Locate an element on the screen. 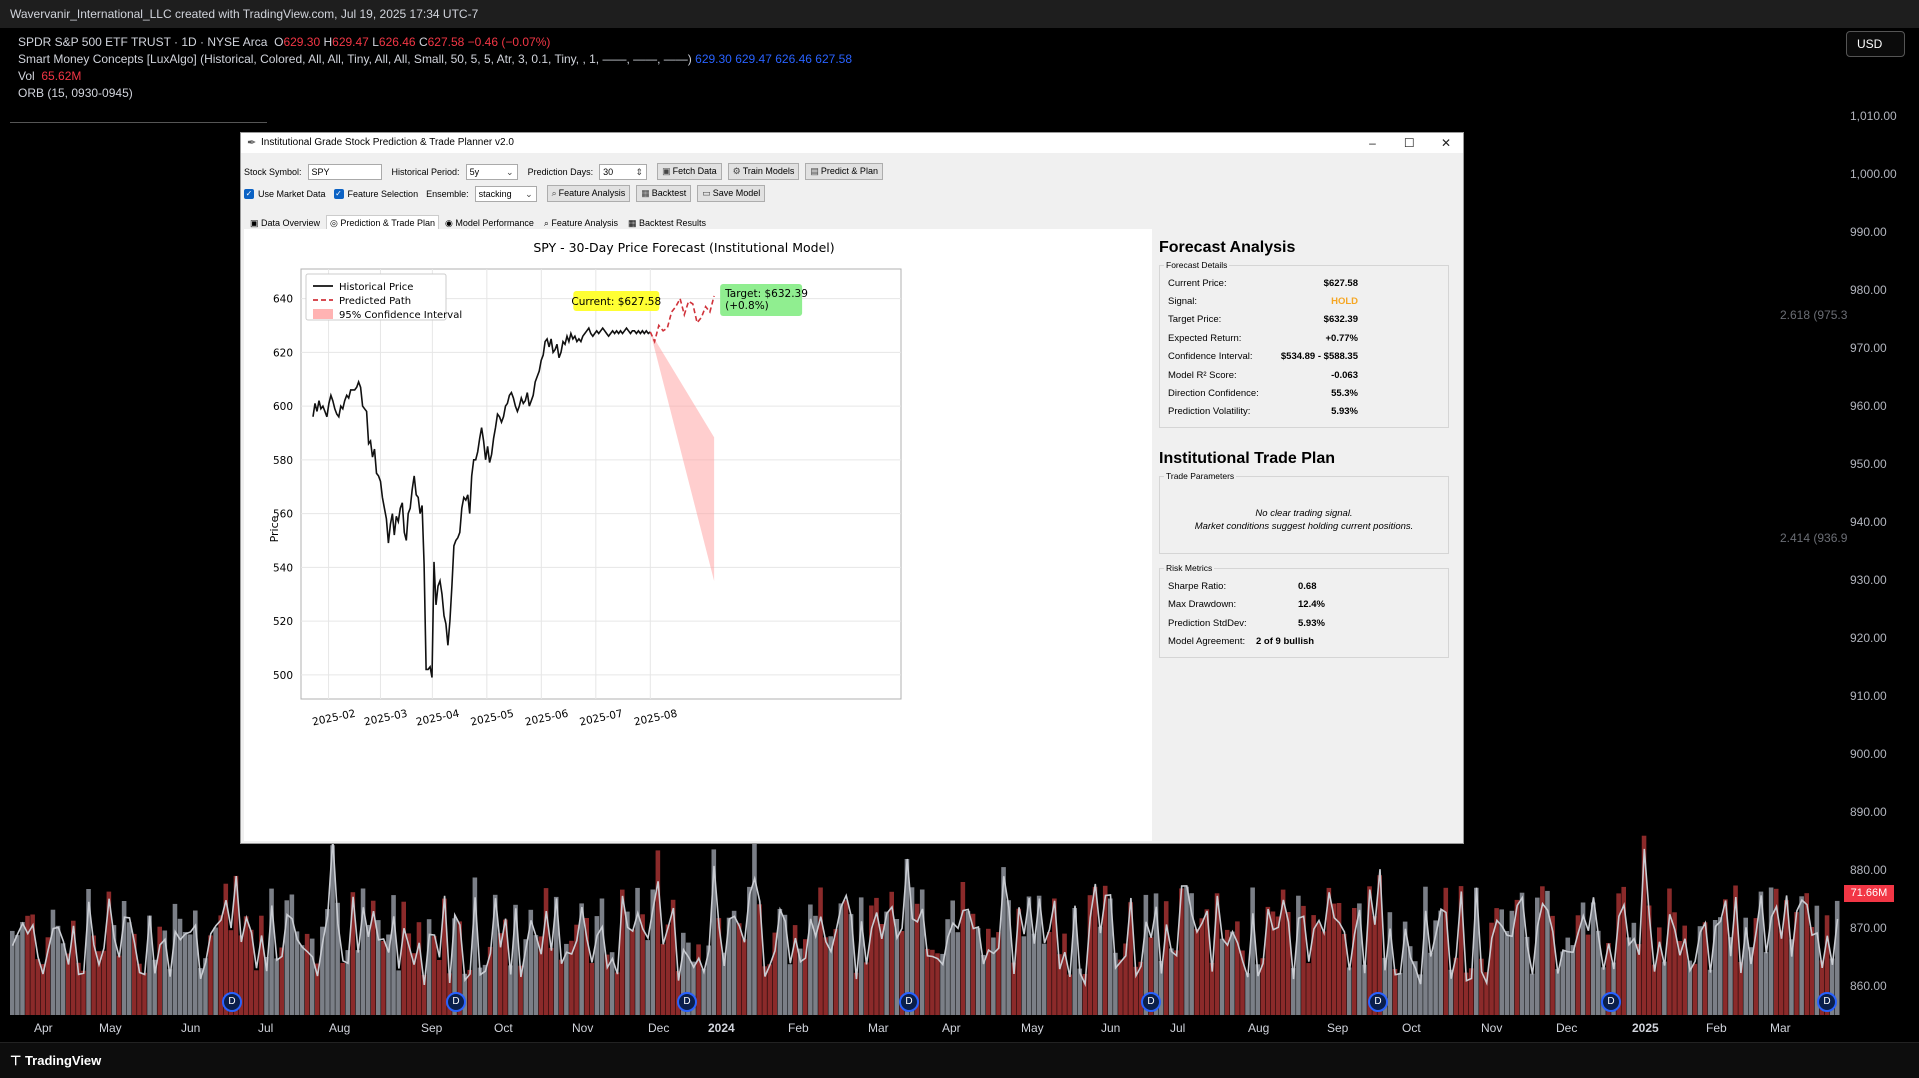 The width and height of the screenshot is (1919, 1078). time-tick: Apr is located at coordinates (951, 1028).